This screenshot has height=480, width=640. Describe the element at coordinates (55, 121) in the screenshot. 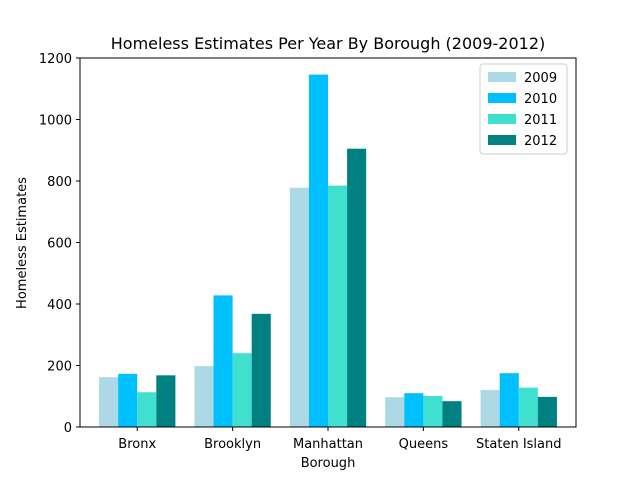

I see `y-tick-label: 1000` at that location.